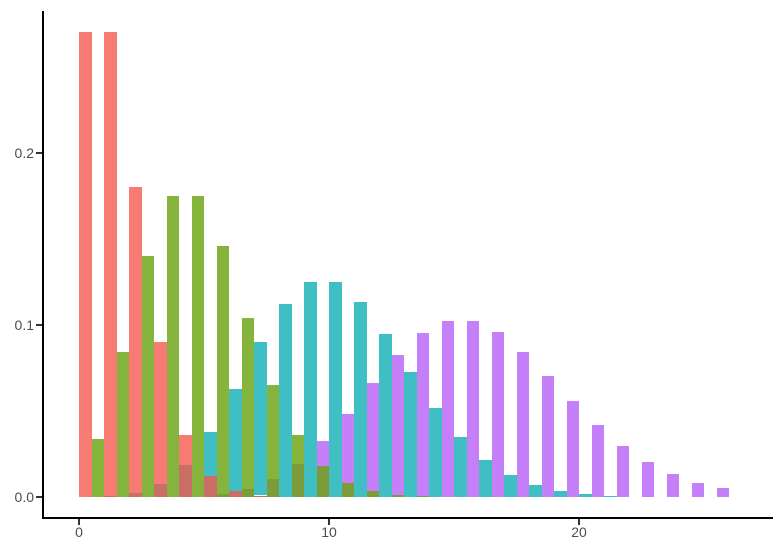 The width and height of the screenshot is (774, 556). What do you see at coordinates (43, 265) in the screenshot?
I see `y-axis-line` at bounding box center [43, 265].